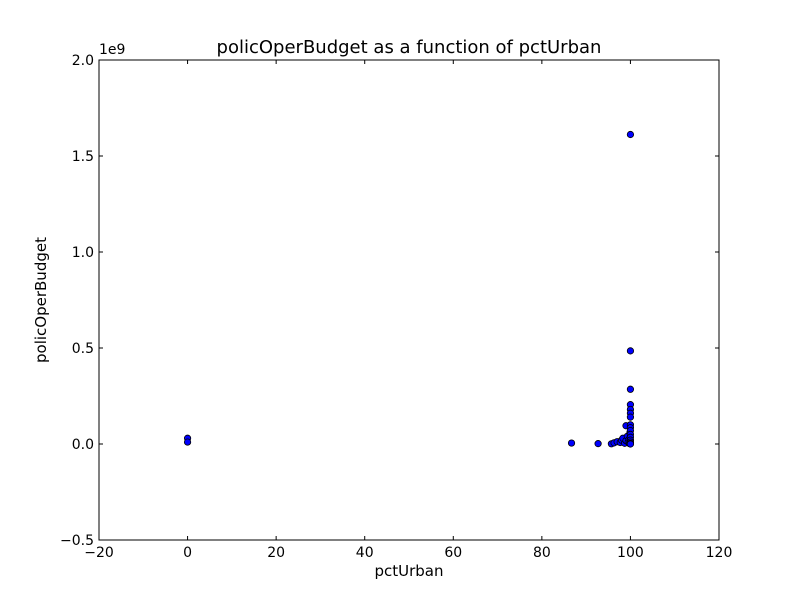 This screenshot has height=605, width=800. What do you see at coordinates (83, 445) in the screenshot?
I see `y-tick-label: 0.0` at bounding box center [83, 445].